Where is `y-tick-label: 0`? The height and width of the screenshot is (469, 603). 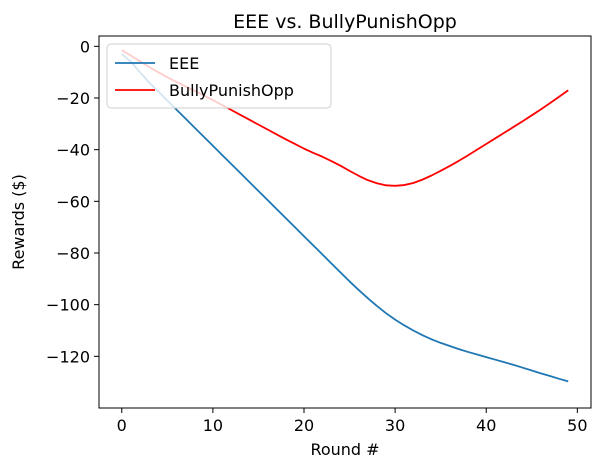 y-tick-label: 0 is located at coordinates (85, 46).